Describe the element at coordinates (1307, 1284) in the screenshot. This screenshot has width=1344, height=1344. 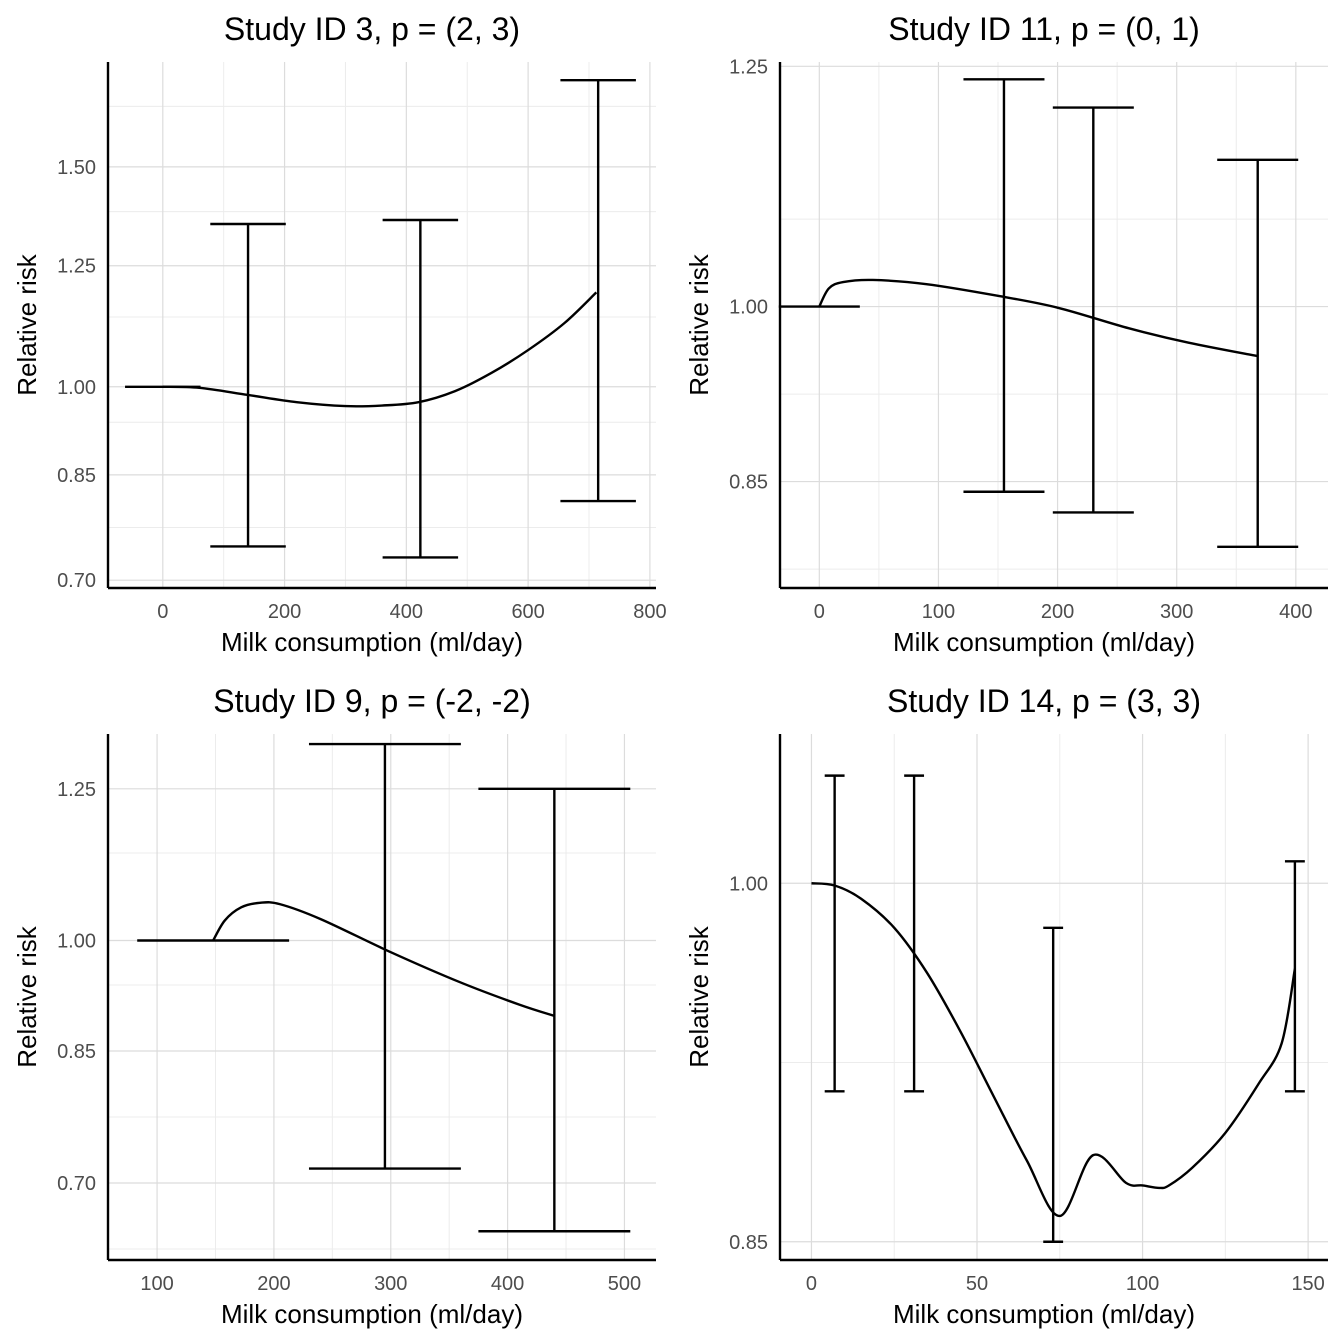
I see `x-tick-label: 150` at that location.